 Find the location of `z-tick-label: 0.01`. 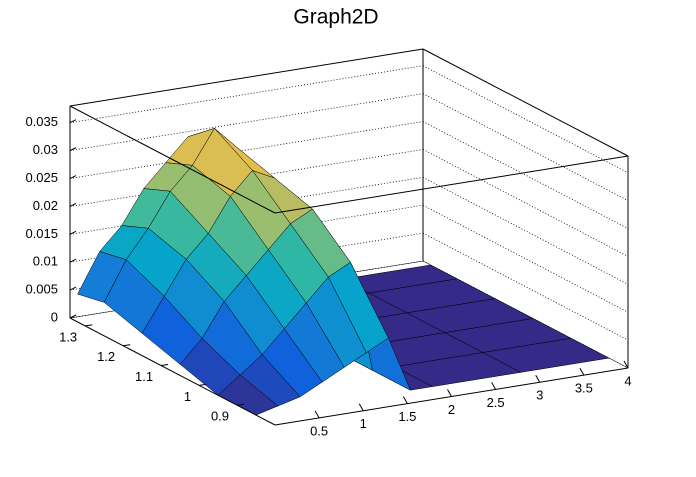

z-tick-label: 0.01 is located at coordinates (45, 261).